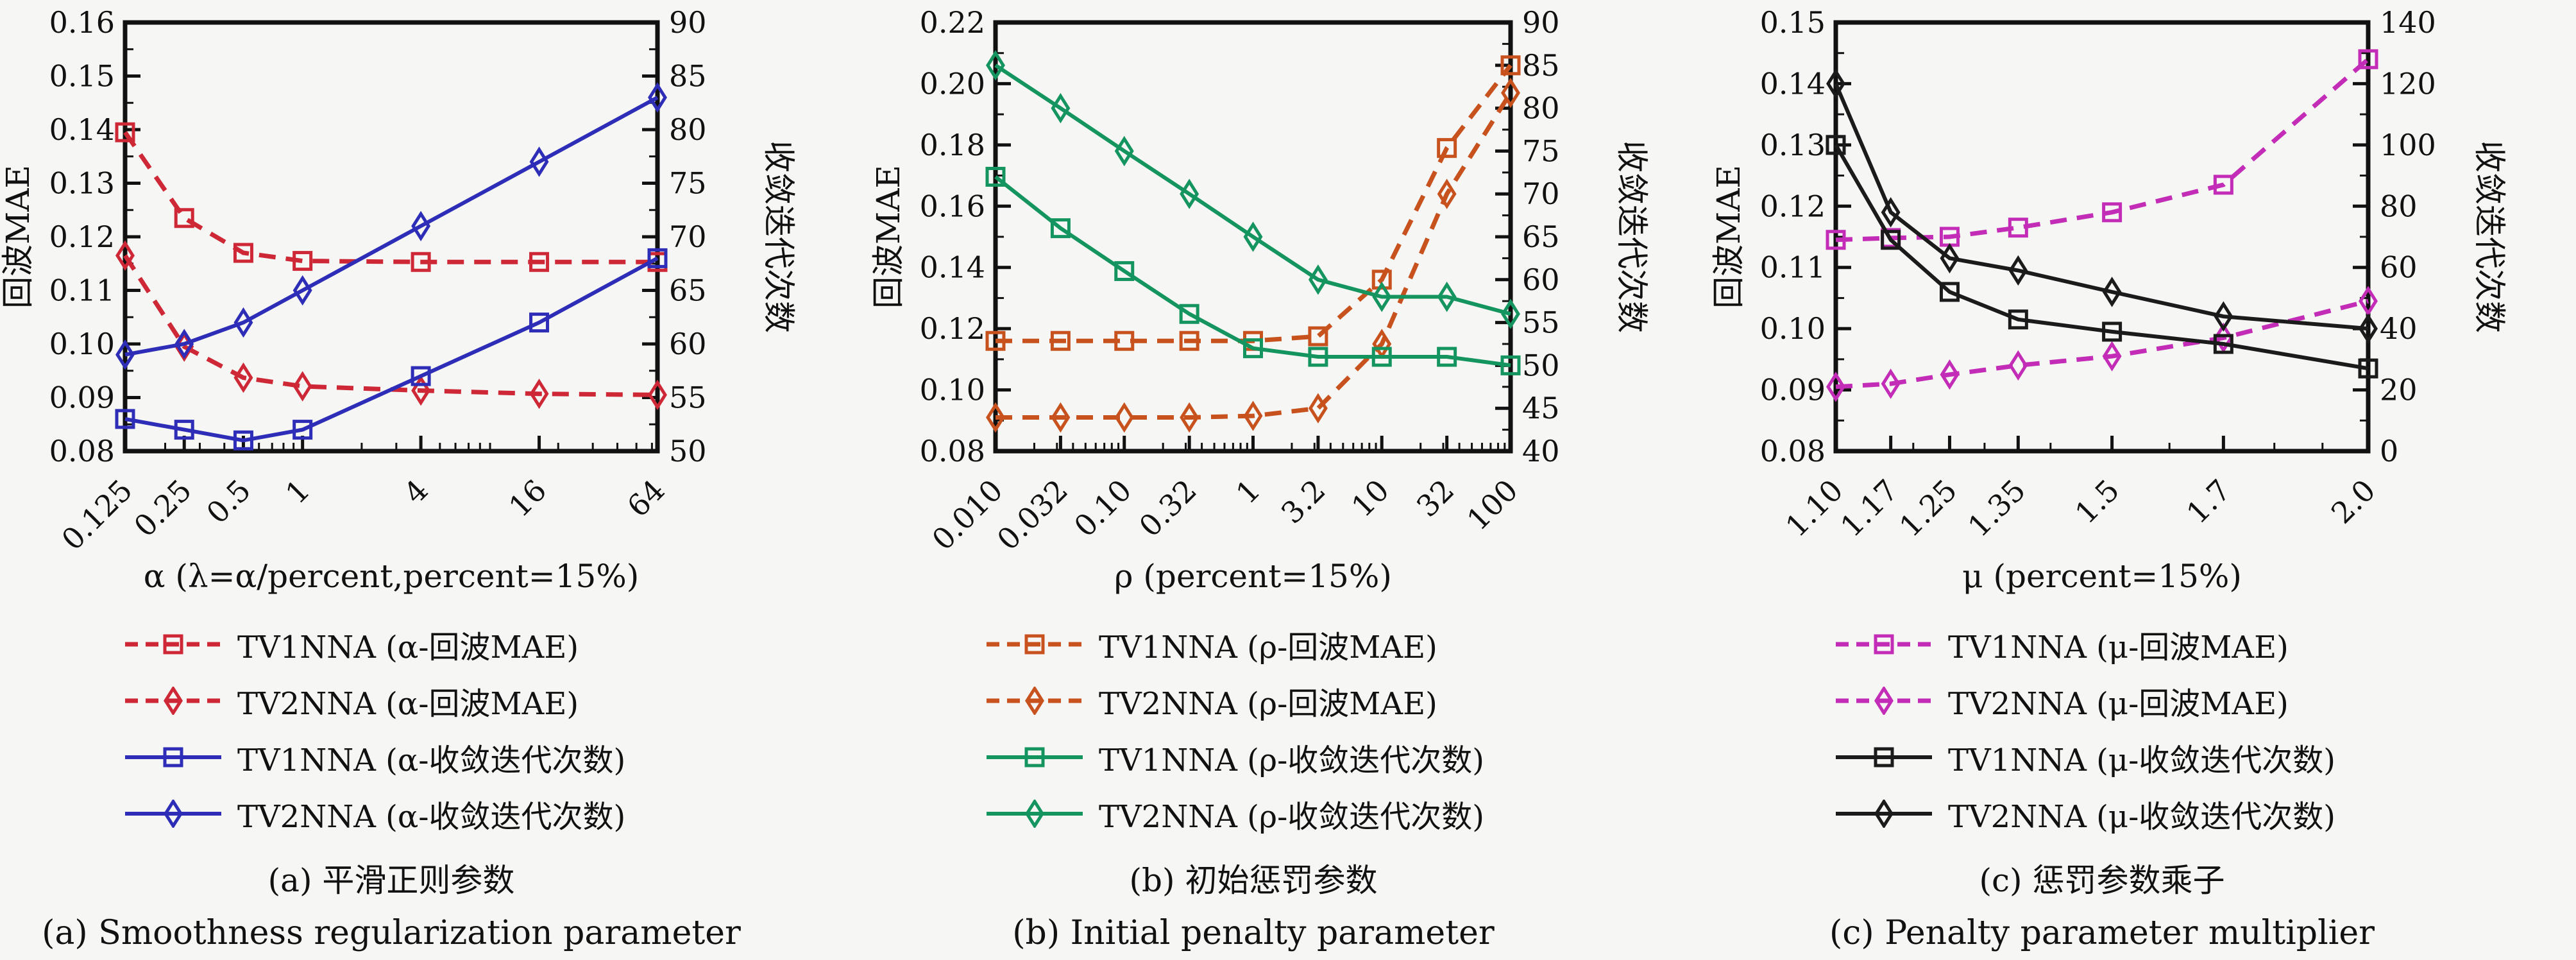 This screenshot has width=2576, height=960. What do you see at coordinates (416, 492) in the screenshot?
I see `x-tick-label: 4` at bounding box center [416, 492].